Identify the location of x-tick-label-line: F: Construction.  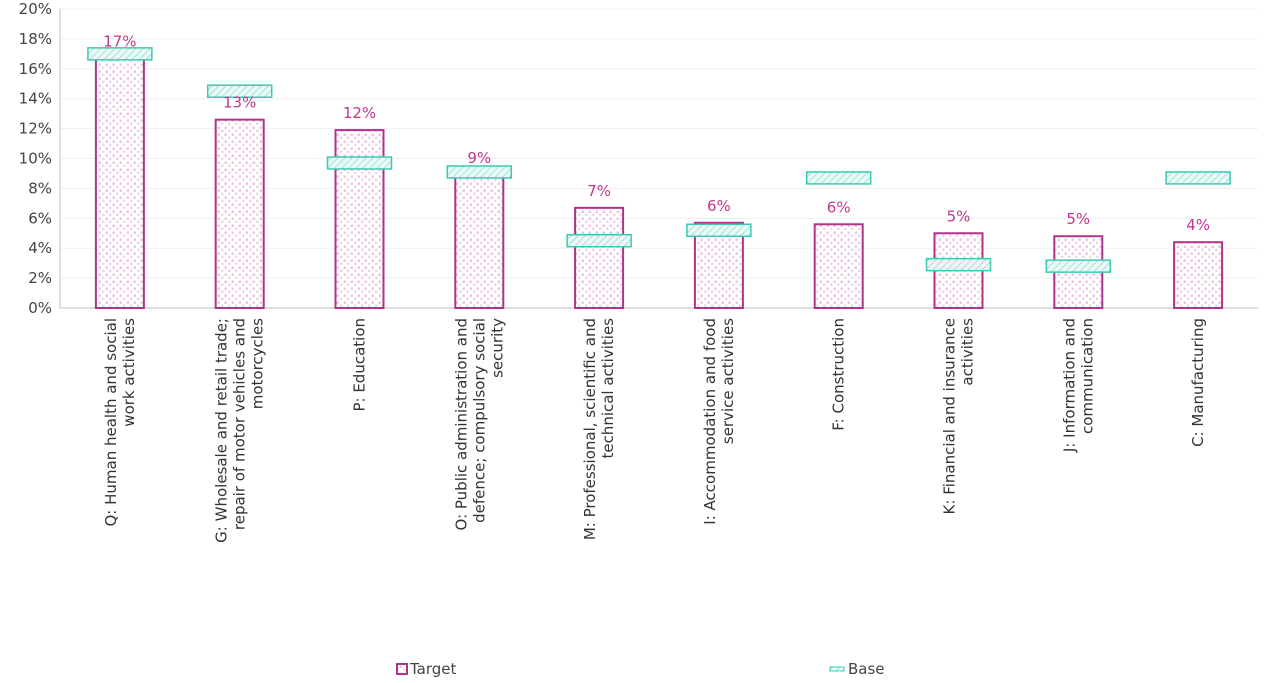
(839, 374).